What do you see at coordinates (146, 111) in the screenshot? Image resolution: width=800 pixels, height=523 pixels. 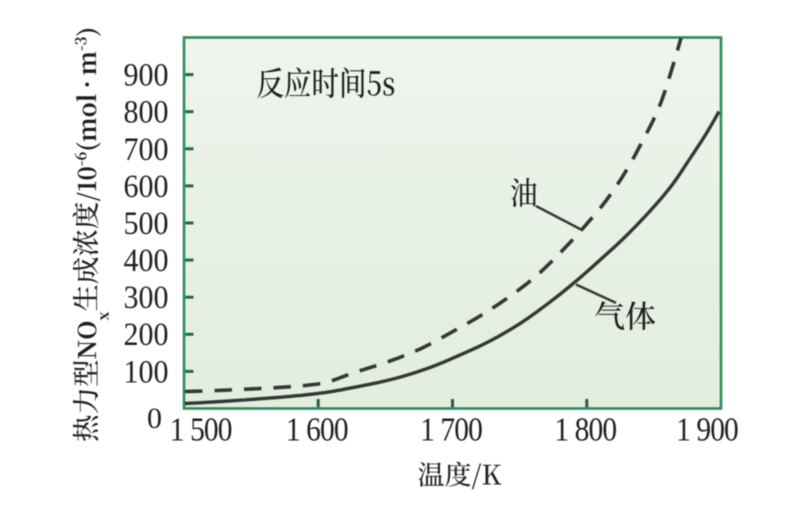 I see `svg-text: 800` at bounding box center [146, 111].